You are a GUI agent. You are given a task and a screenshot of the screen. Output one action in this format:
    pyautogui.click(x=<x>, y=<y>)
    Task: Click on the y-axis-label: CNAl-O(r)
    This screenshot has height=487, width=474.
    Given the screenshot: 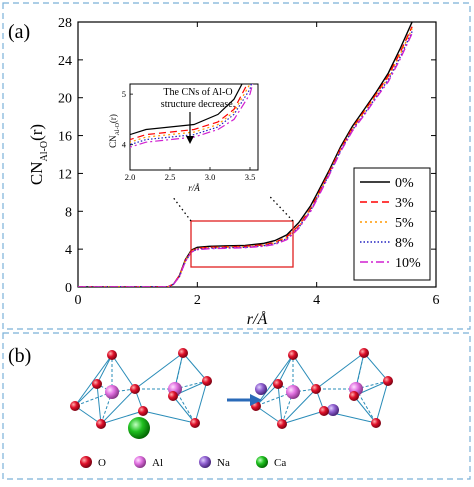 What is the action you would take?
    pyautogui.click(x=38, y=154)
    